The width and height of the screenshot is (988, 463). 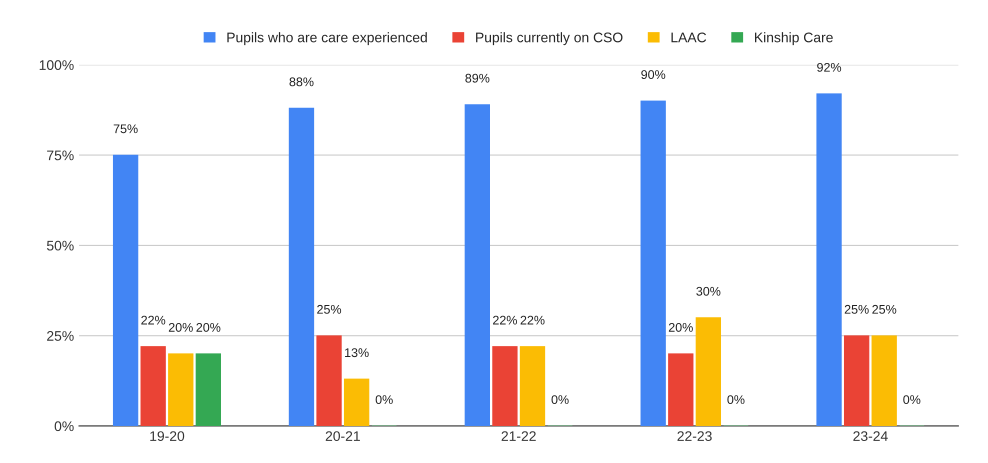 I want to click on y-tick-label: 25%, so click(x=60, y=336).